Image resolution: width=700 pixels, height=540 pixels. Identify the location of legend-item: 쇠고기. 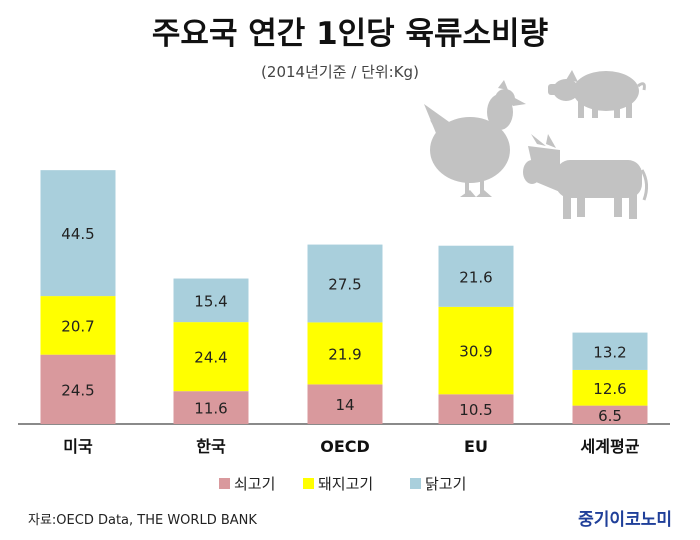
(247, 484).